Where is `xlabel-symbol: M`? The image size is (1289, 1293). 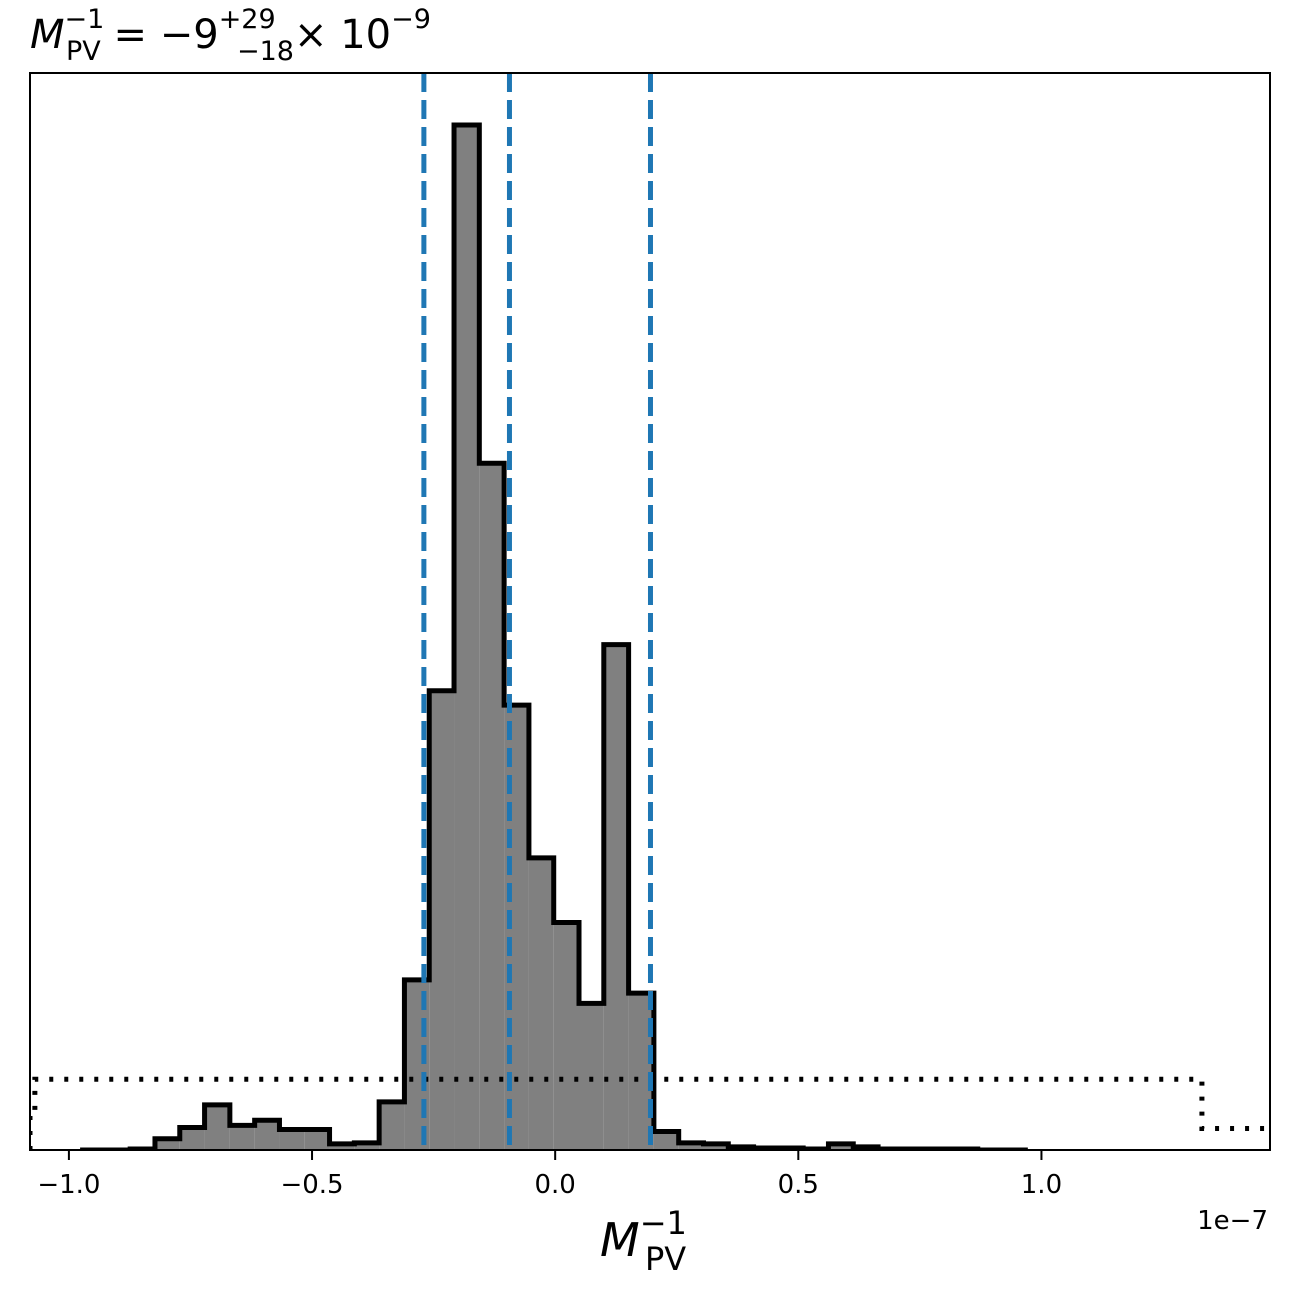 xlabel-symbol: M is located at coordinates (620, 1240).